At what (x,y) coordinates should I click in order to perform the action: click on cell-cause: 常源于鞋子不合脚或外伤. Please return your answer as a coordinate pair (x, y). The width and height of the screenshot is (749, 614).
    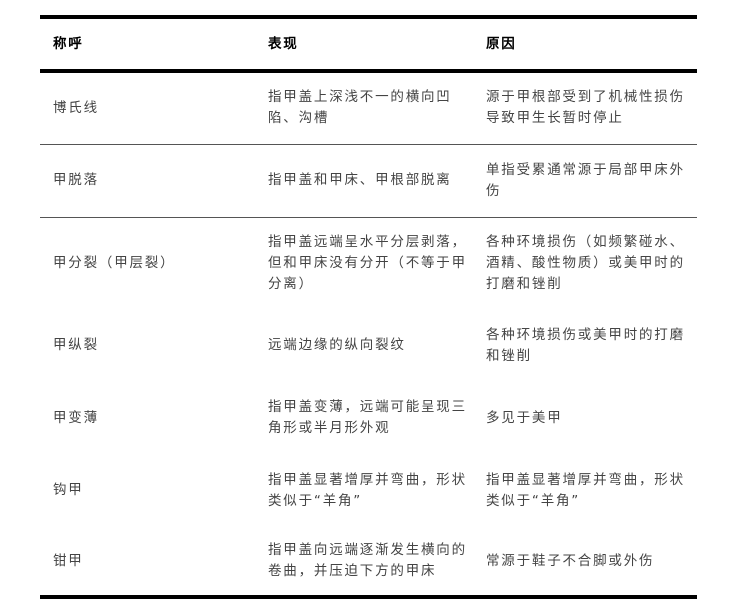
    Looking at the image, I should click on (585, 562).